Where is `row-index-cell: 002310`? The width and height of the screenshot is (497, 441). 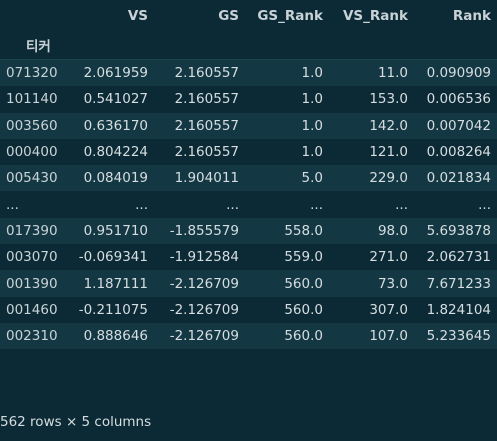
row-index-cell: 002310 is located at coordinates (32, 336).